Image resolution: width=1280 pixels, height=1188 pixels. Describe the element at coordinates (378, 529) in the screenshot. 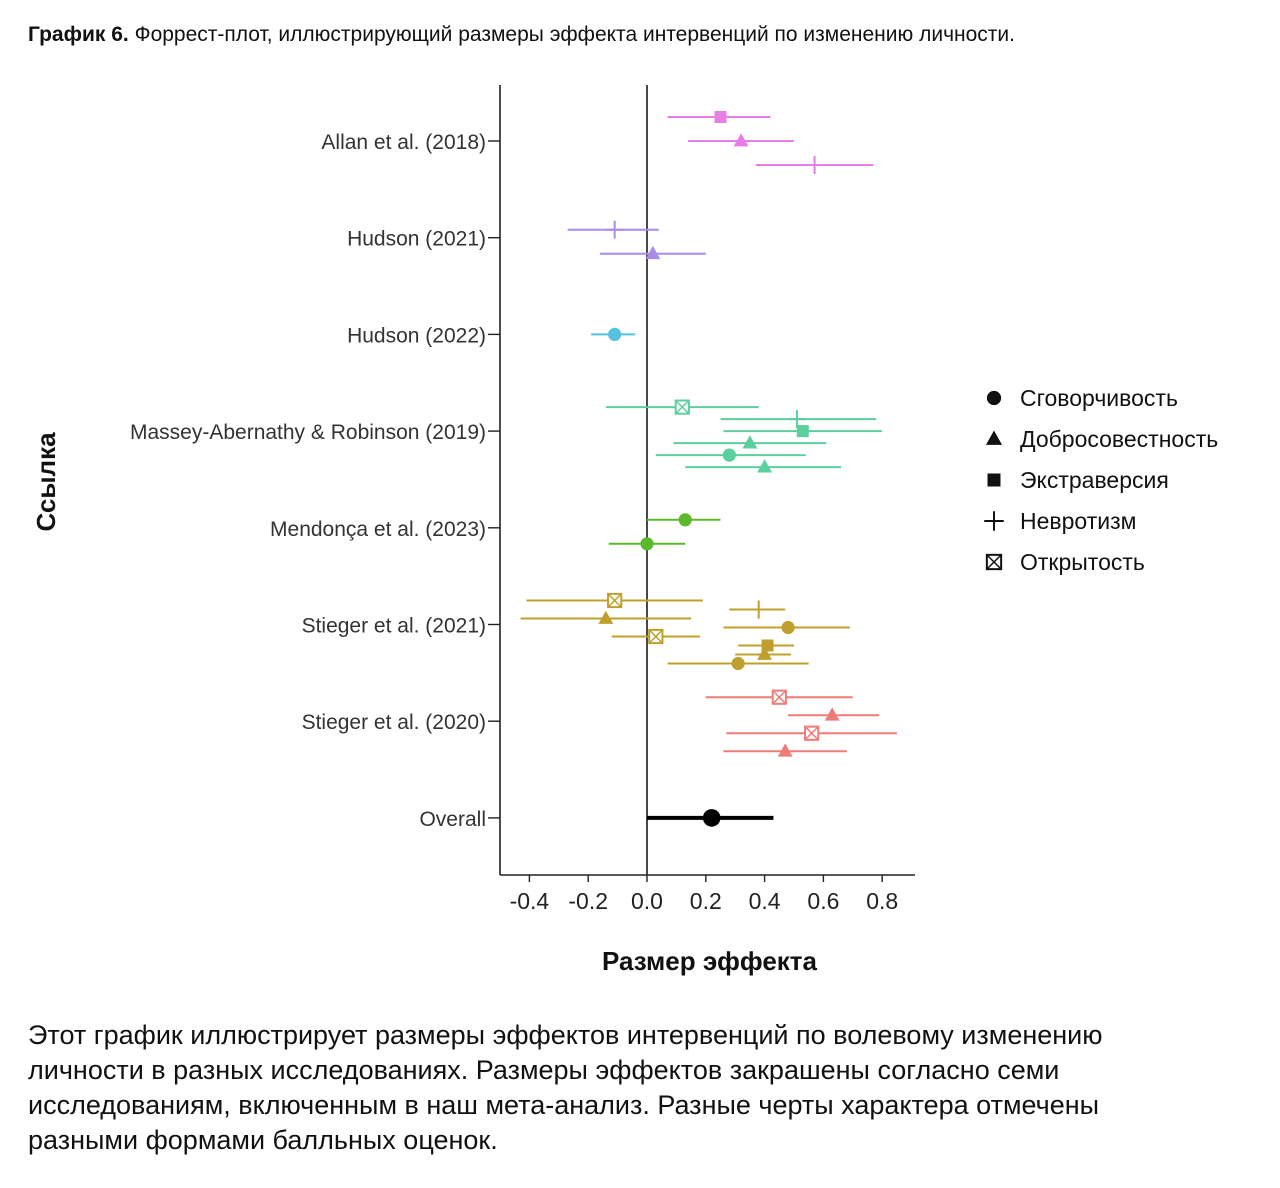

I see `study-label: Mendonça et al. (2023)` at that location.